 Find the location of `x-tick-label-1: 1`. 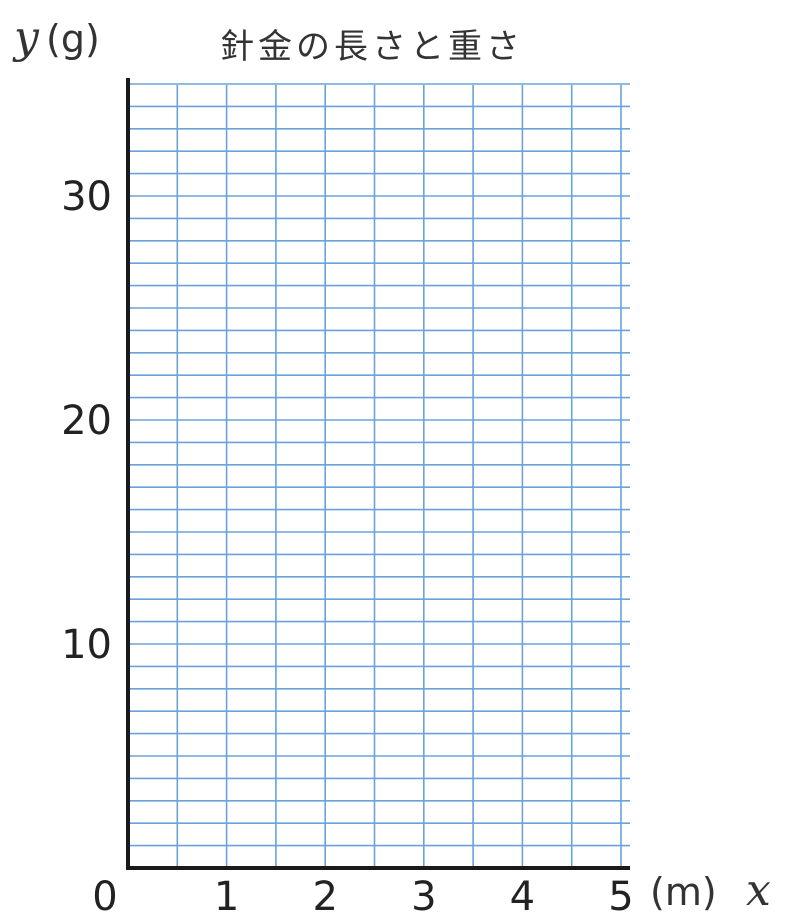

x-tick-label-1: 1 is located at coordinates (226, 894).